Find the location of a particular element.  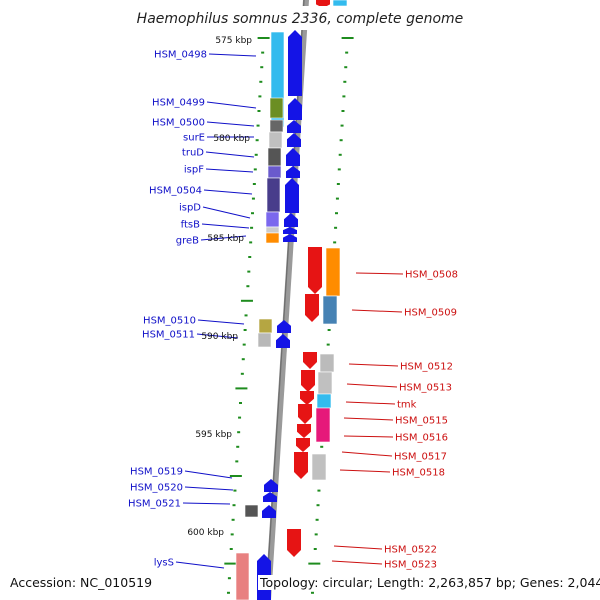

kbp-label: 580 kbp is located at coordinates (231, 139).